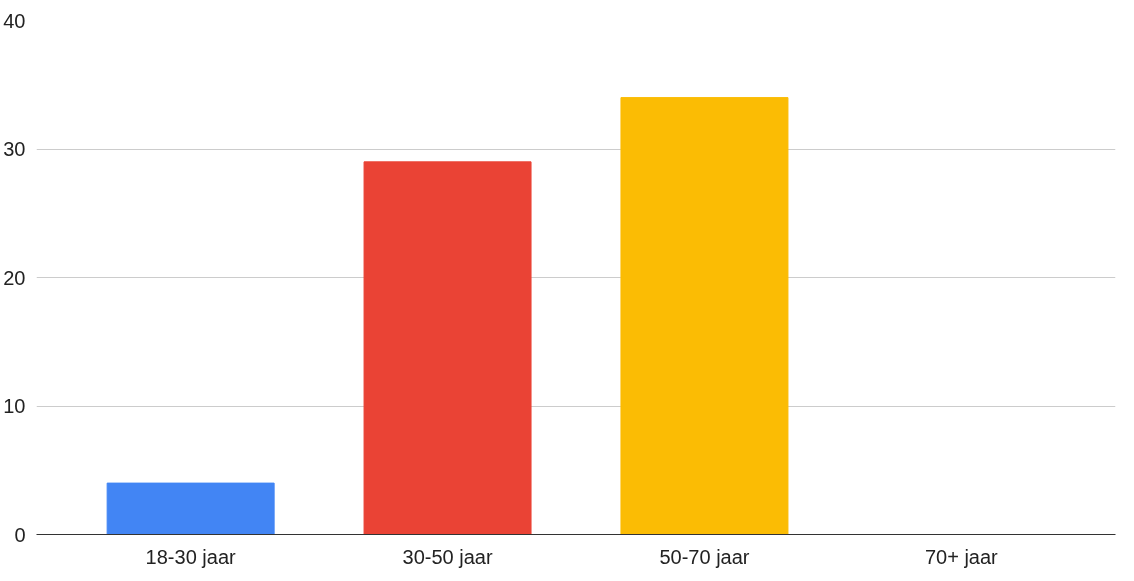 The image size is (1134, 581). I want to click on x-tick-label: 30-50 jaar, so click(447, 556).